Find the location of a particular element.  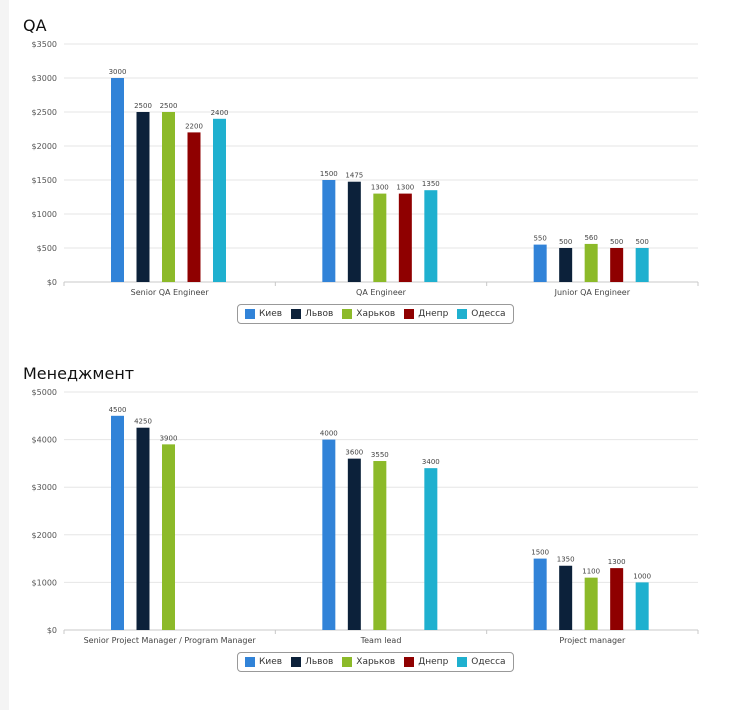

x-category-label: Team lead is located at coordinates (381, 640).